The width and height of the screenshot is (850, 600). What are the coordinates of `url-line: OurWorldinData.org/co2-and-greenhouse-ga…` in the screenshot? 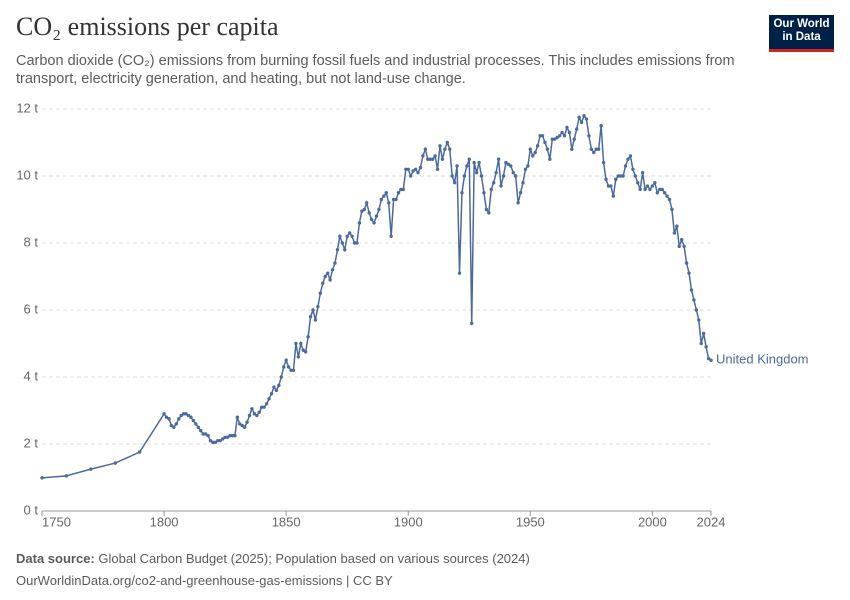 It's located at (204, 580).